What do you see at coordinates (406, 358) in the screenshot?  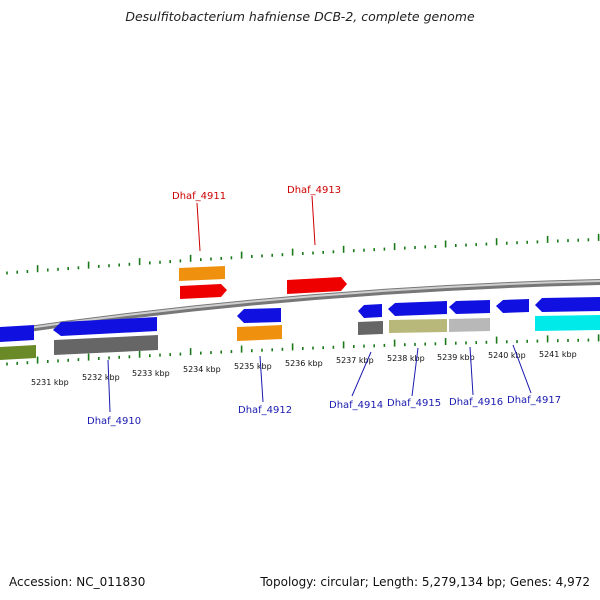 I see `scale-label: 5238 kbp` at bounding box center [406, 358].